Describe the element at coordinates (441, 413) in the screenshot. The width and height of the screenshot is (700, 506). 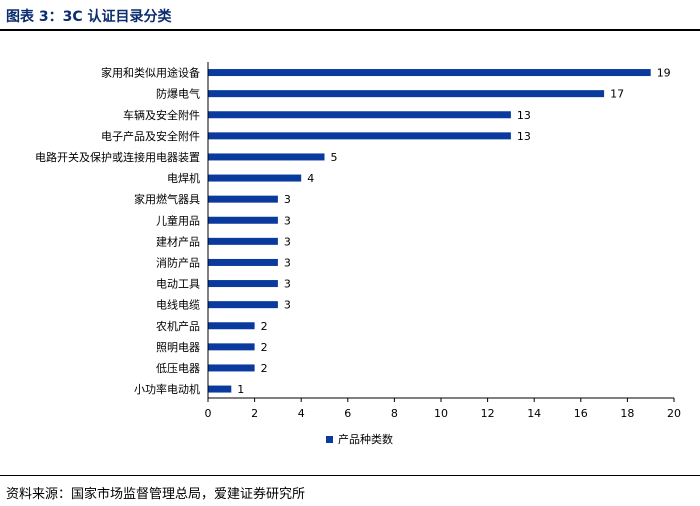
I see `x-tick-label: 10` at that location.